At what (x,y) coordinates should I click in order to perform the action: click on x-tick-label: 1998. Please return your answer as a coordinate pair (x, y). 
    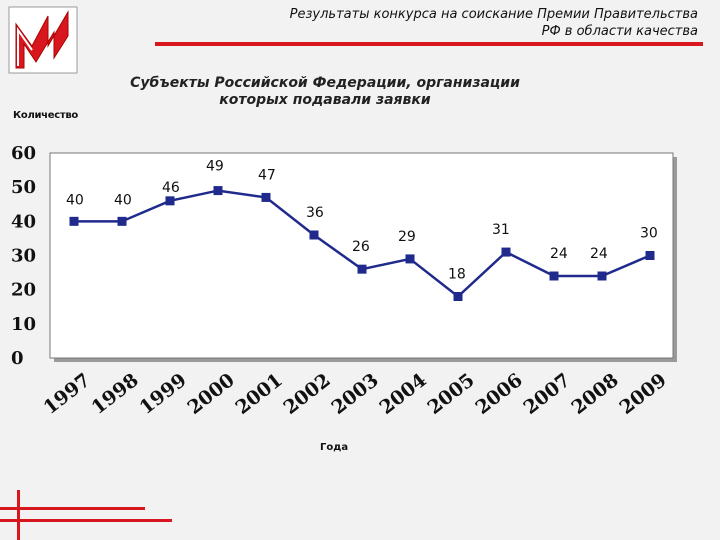
    Looking at the image, I should click on (115, 394).